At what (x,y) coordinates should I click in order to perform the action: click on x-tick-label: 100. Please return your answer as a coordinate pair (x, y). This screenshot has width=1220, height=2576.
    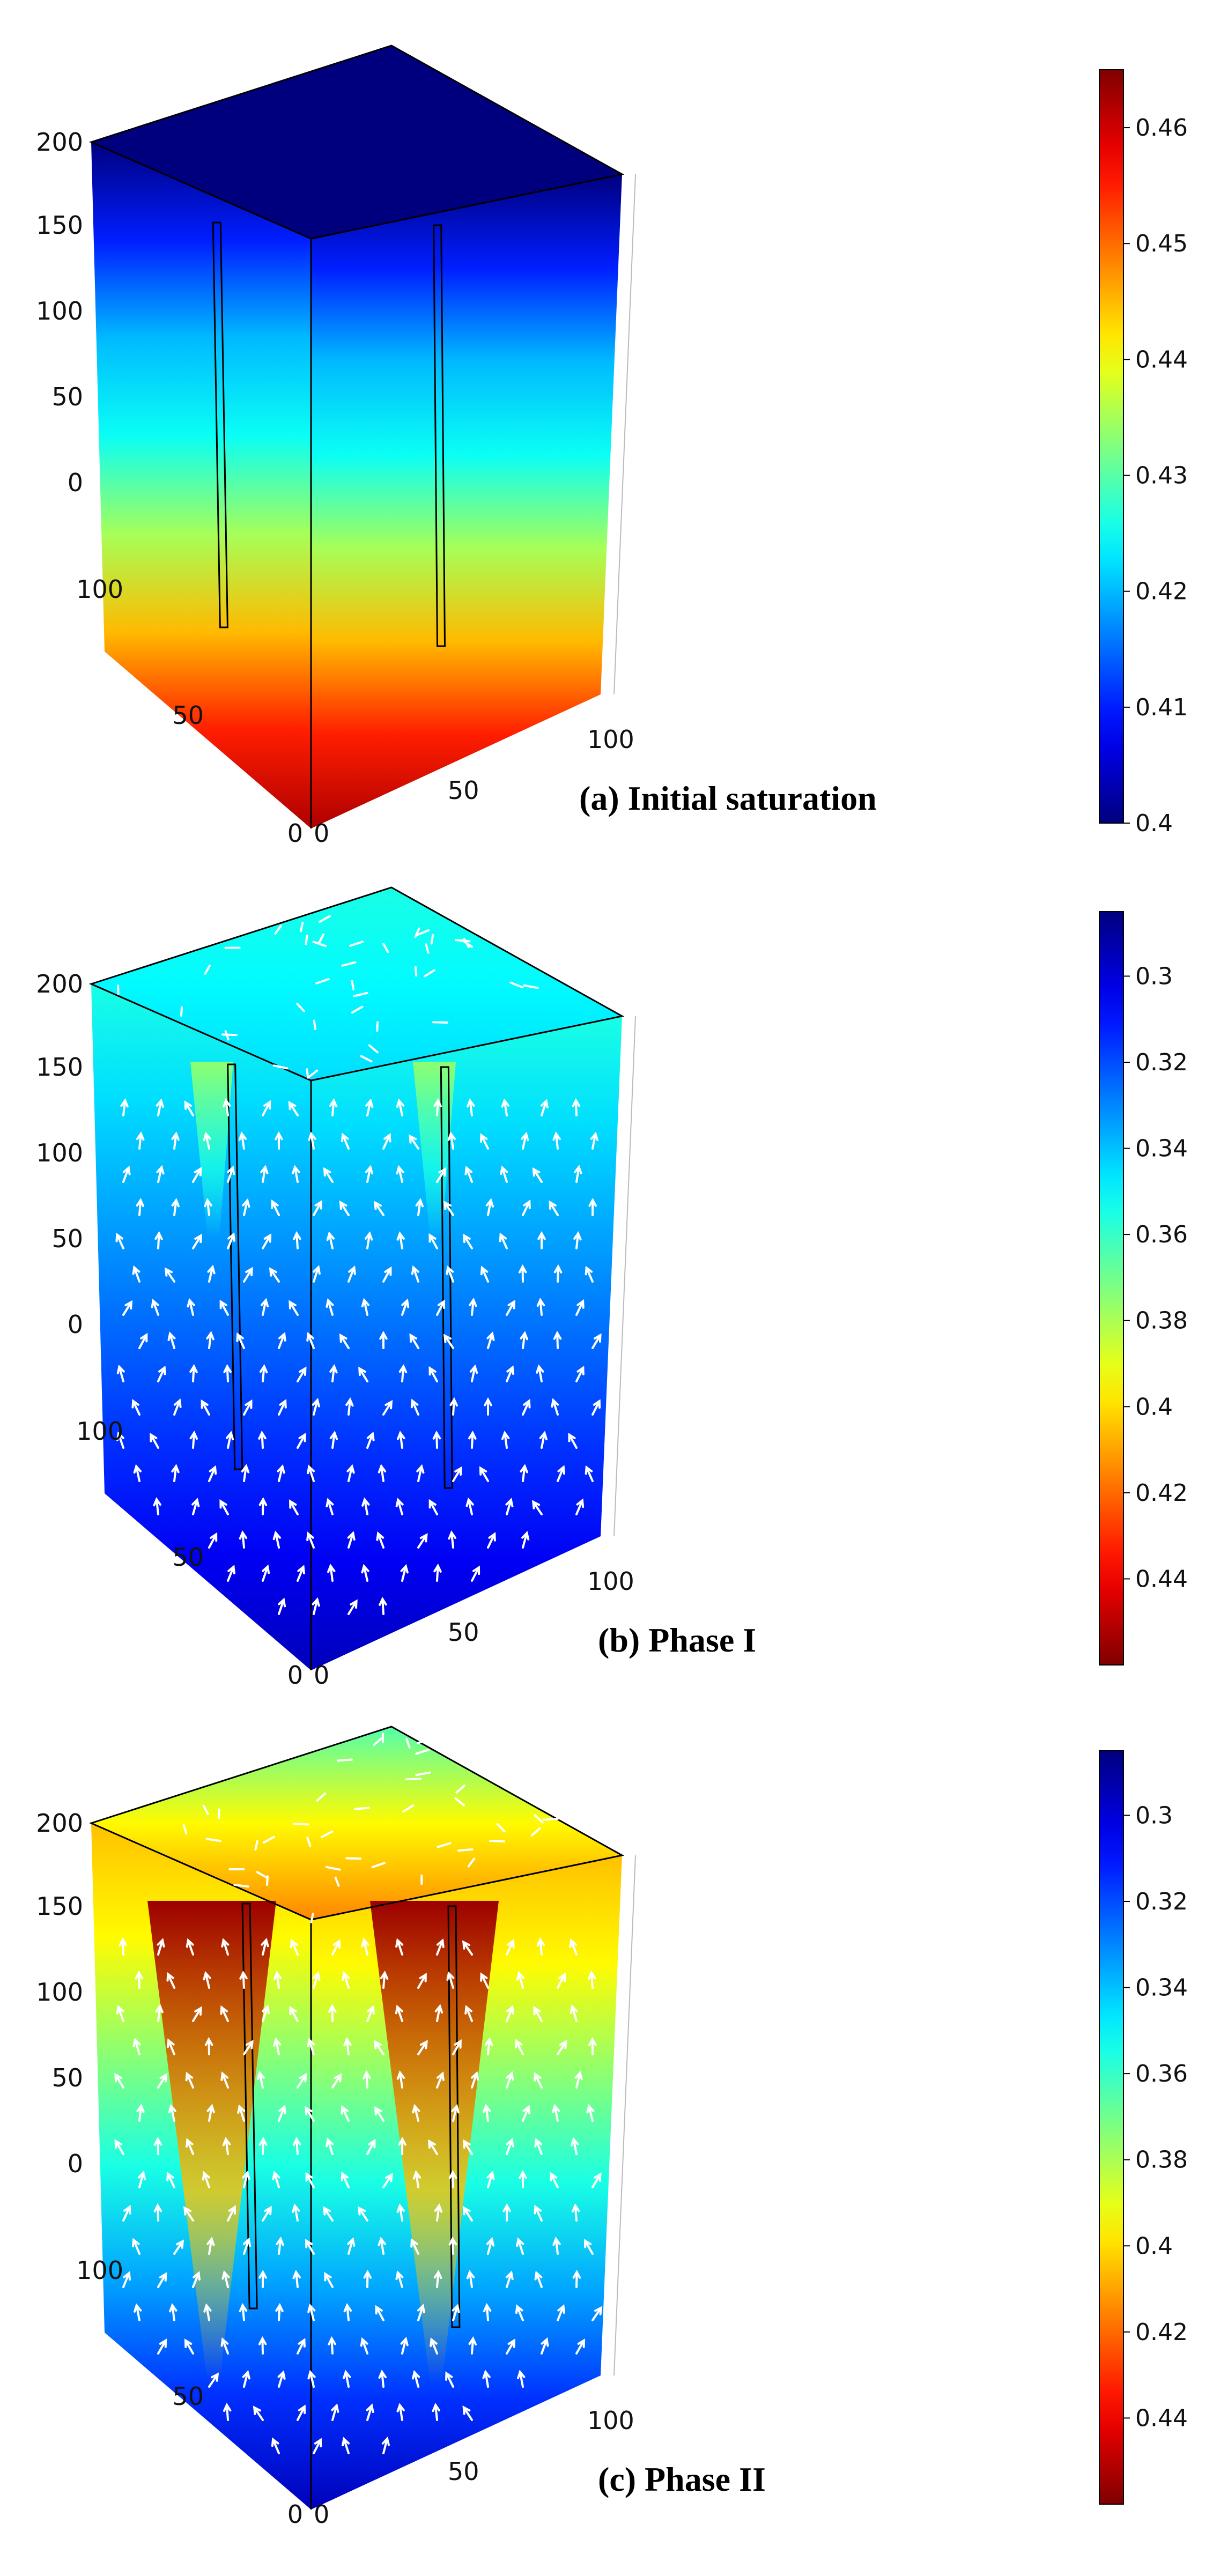
    Looking at the image, I should click on (610, 739).